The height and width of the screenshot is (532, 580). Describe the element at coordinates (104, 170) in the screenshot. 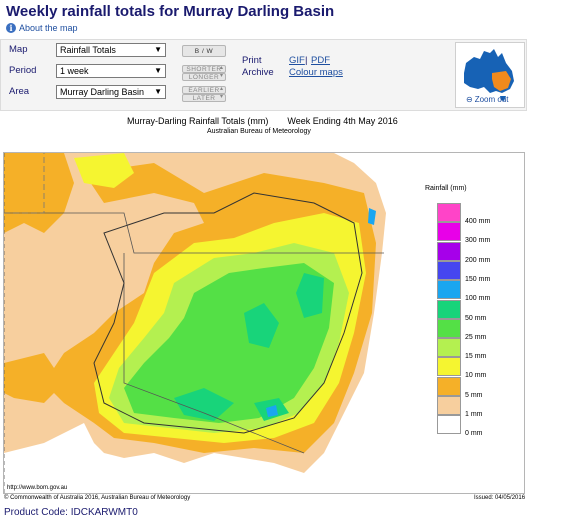

I see `rain-10mm-north` at that location.